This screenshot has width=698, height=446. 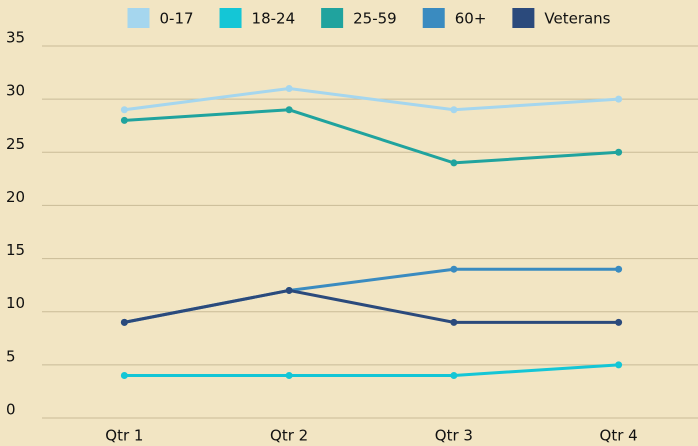 I want to click on y-tick-label: 5, so click(x=11, y=356).